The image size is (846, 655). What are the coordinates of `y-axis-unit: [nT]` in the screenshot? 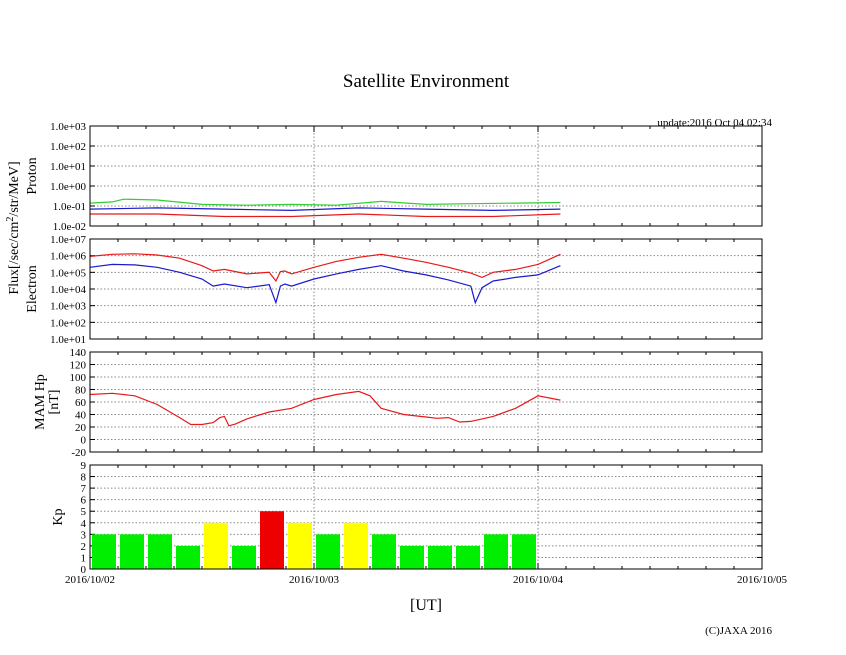 It's located at (54, 402).